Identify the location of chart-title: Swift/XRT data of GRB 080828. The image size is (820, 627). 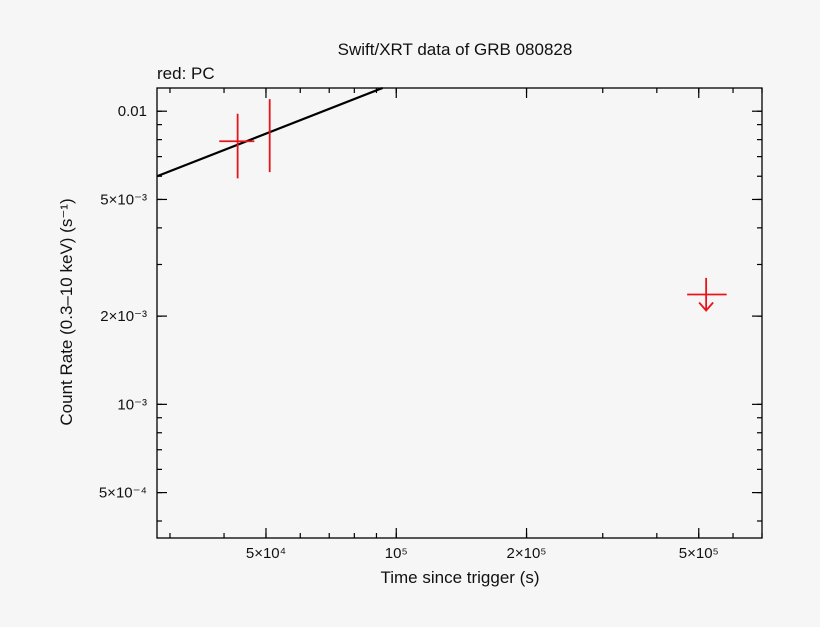
(455, 49).